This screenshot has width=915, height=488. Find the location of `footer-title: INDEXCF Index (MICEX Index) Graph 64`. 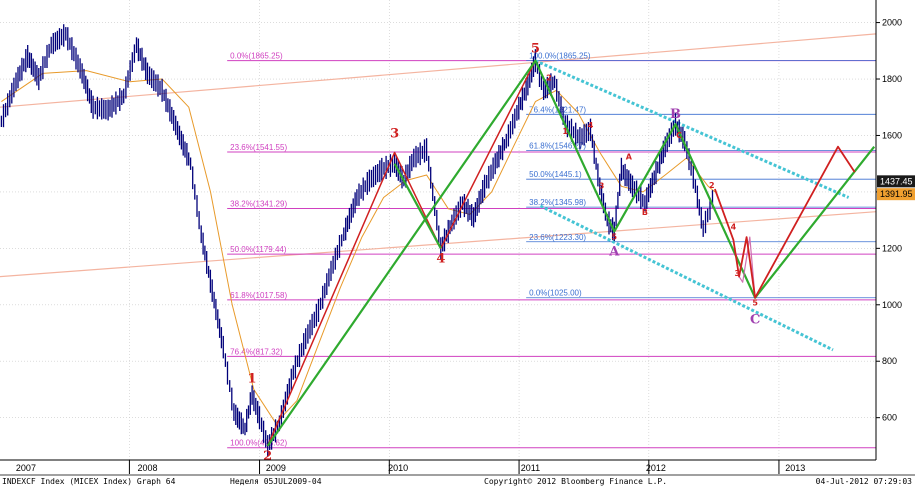

footer-title: INDEXCF Index (MICEX Index) Graph 64 is located at coordinates (89, 481).